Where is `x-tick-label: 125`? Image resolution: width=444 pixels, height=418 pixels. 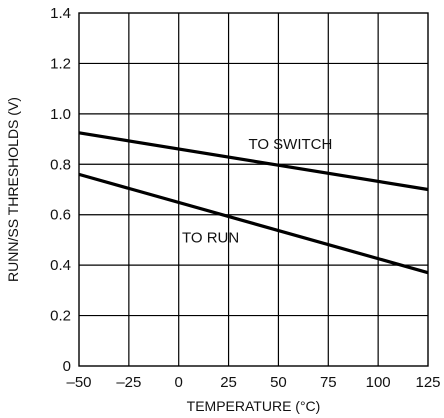 x-tick-label: 125 is located at coordinates (427, 382).